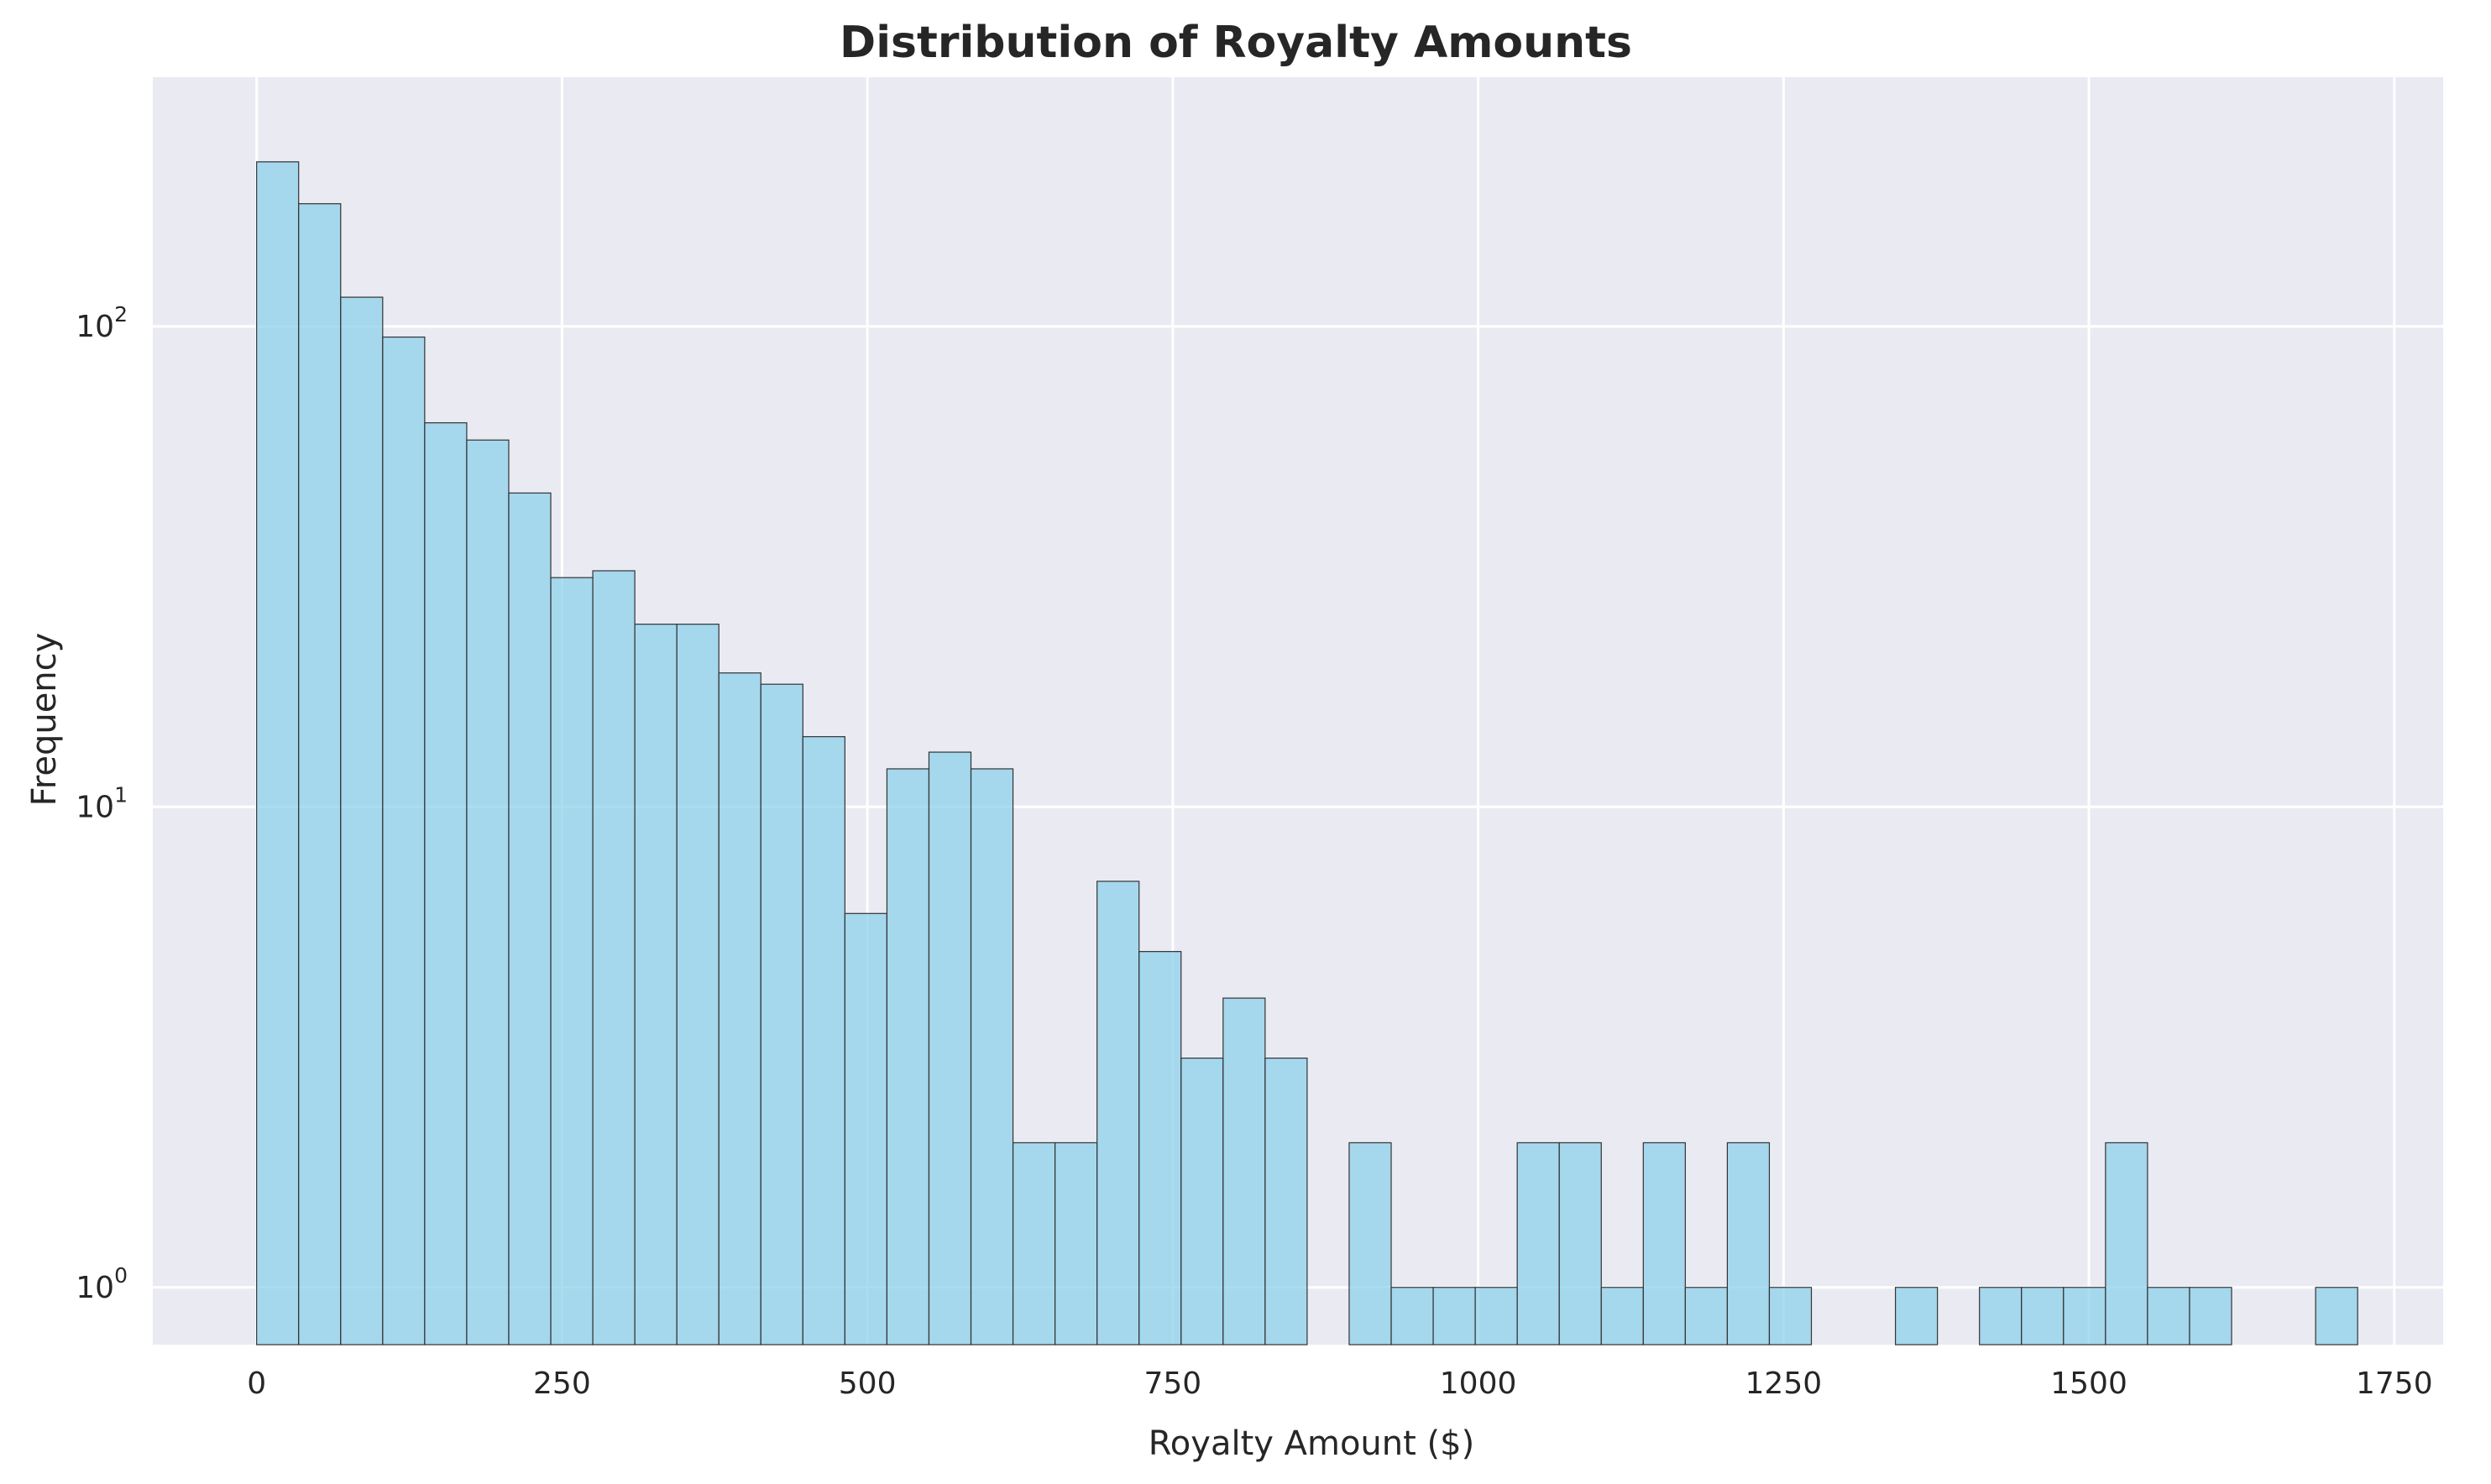 The image size is (2491, 1484). Describe the element at coordinates (1784, 1383) in the screenshot. I see `x-tick-label: 1250` at that location.